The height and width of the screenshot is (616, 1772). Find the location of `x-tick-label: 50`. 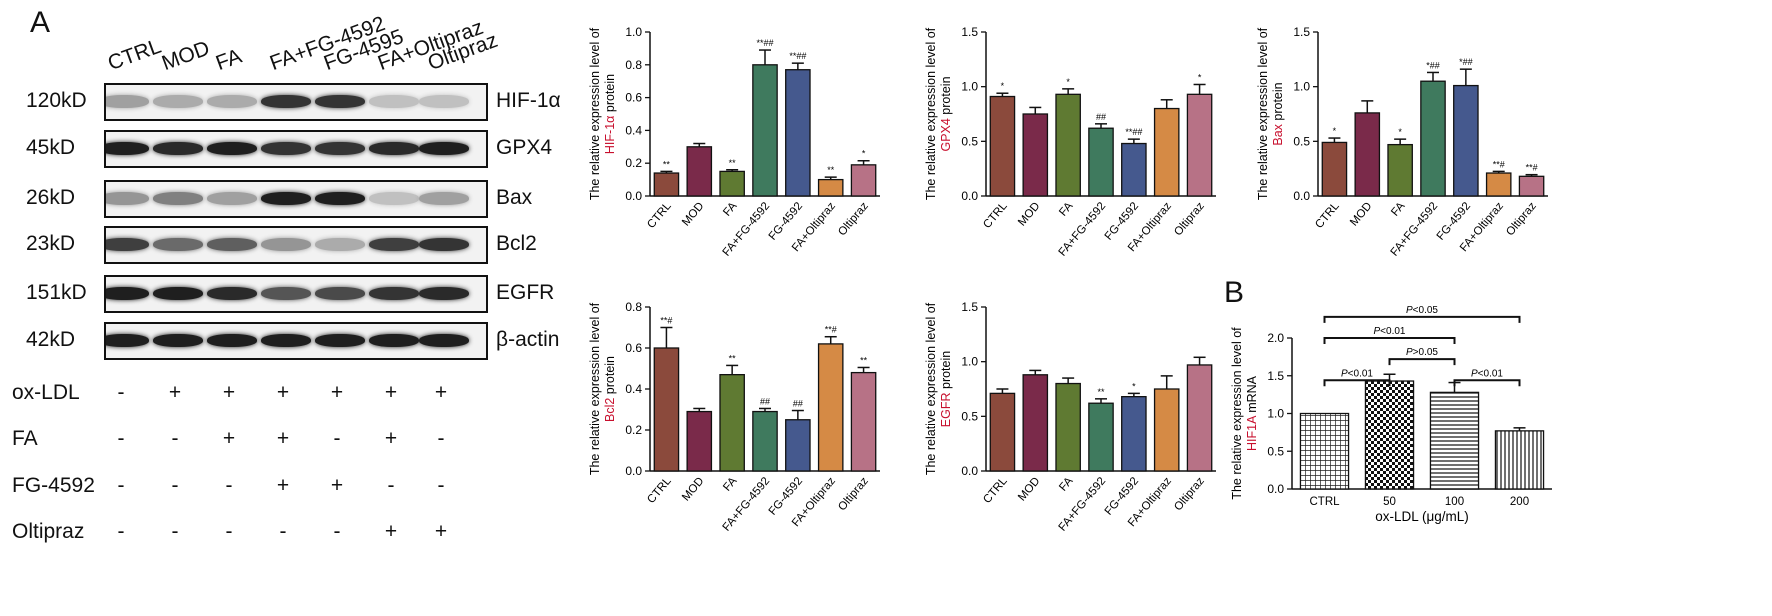

x-tick-label: 50 is located at coordinates (1389, 502).